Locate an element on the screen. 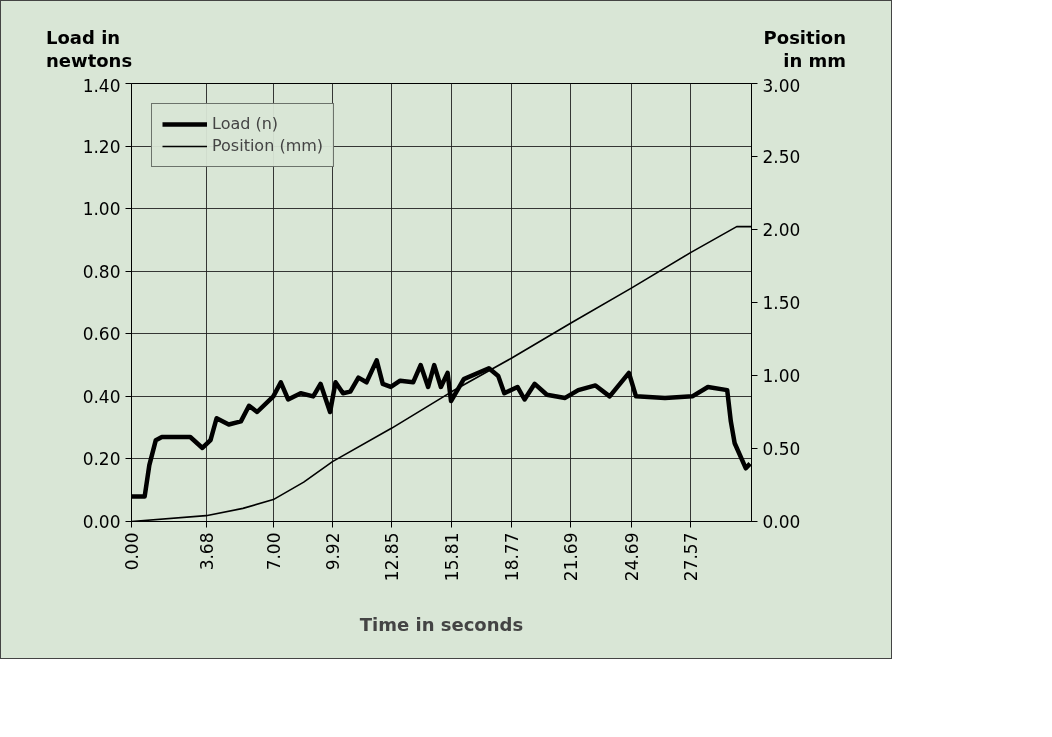  y-tick-label: 1.40 is located at coordinates (101, 85).